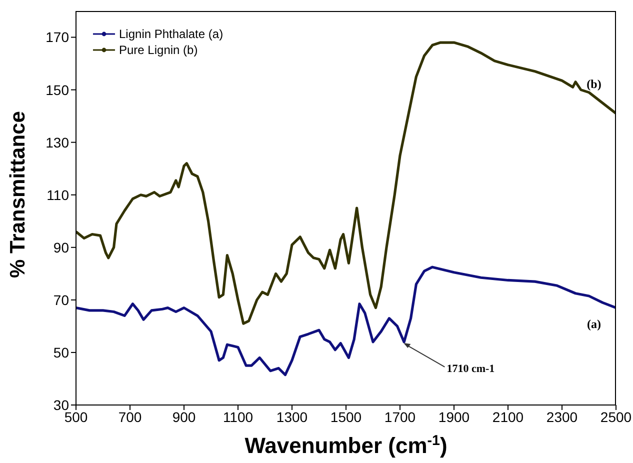 This screenshot has height=463, width=633. Describe the element at coordinates (61, 352) in the screenshot. I see `y-tick-label: 50` at that location.